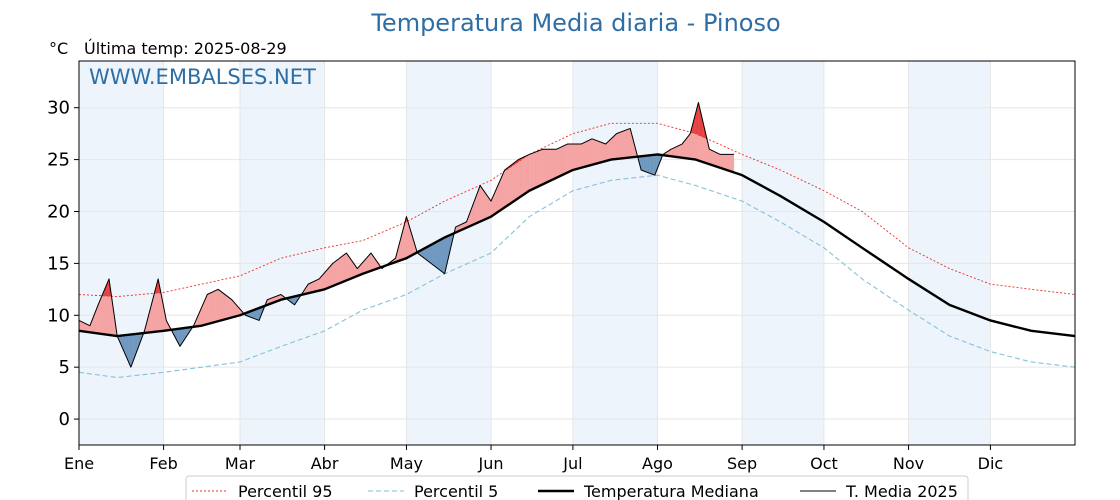 The width and height of the screenshot is (1120, 500). What do you see at coordinates (58, 160) in the screenshot?
I see `y-tick-label: 25` at bounding box center [58, 160].